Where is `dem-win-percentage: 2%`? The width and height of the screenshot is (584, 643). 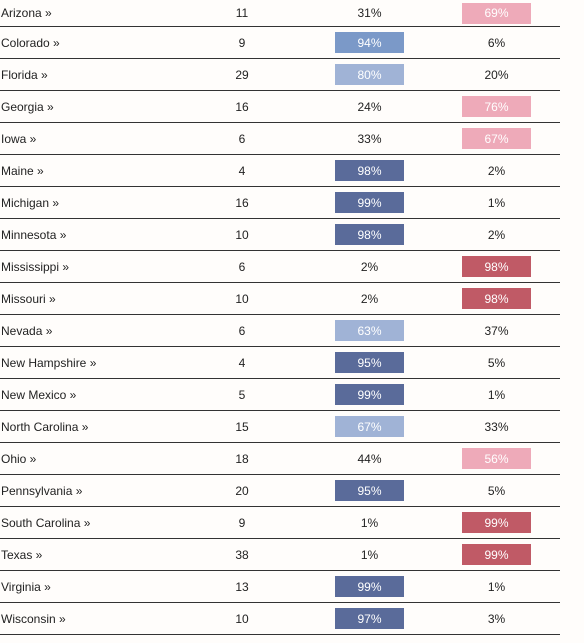
dem-win-percentage: 2% is located at coordinates (369, 298).